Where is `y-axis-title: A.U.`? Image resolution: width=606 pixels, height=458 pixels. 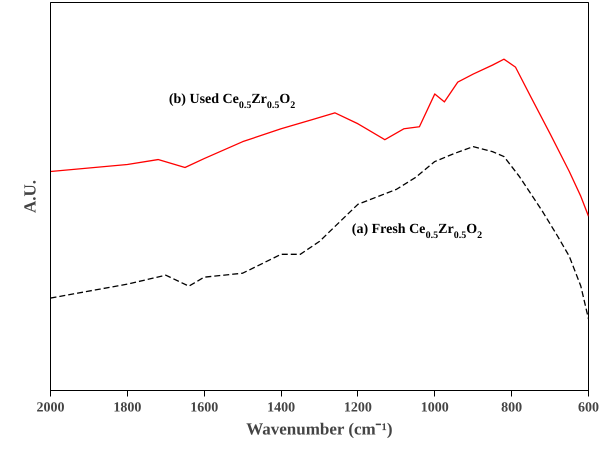 y-axis-title: A.U. is located at coordinates (30, 197).